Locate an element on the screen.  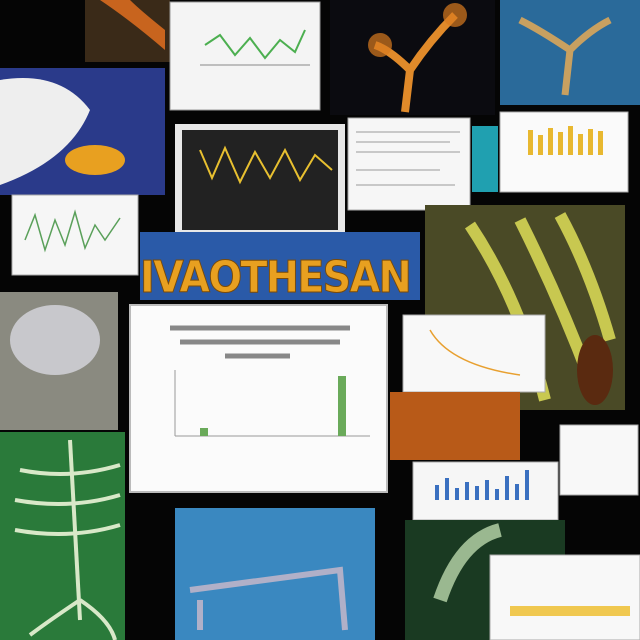
text-lines is located at coordinates (408, 158).